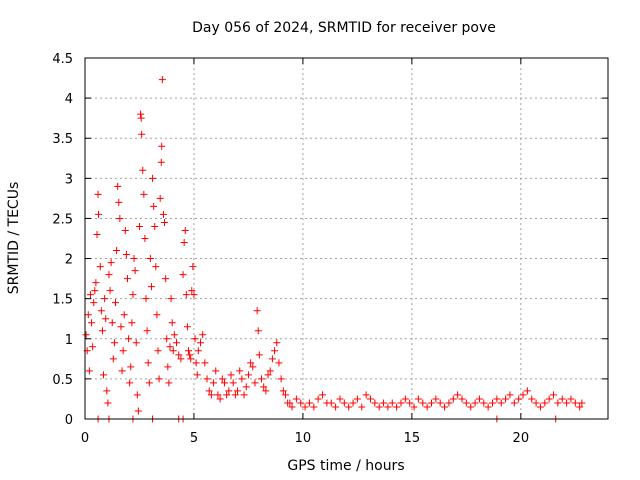  Describe the element at coordinates (62, 380) in the screenshot. I see `y-tick-label-1: 0.5` at that location.